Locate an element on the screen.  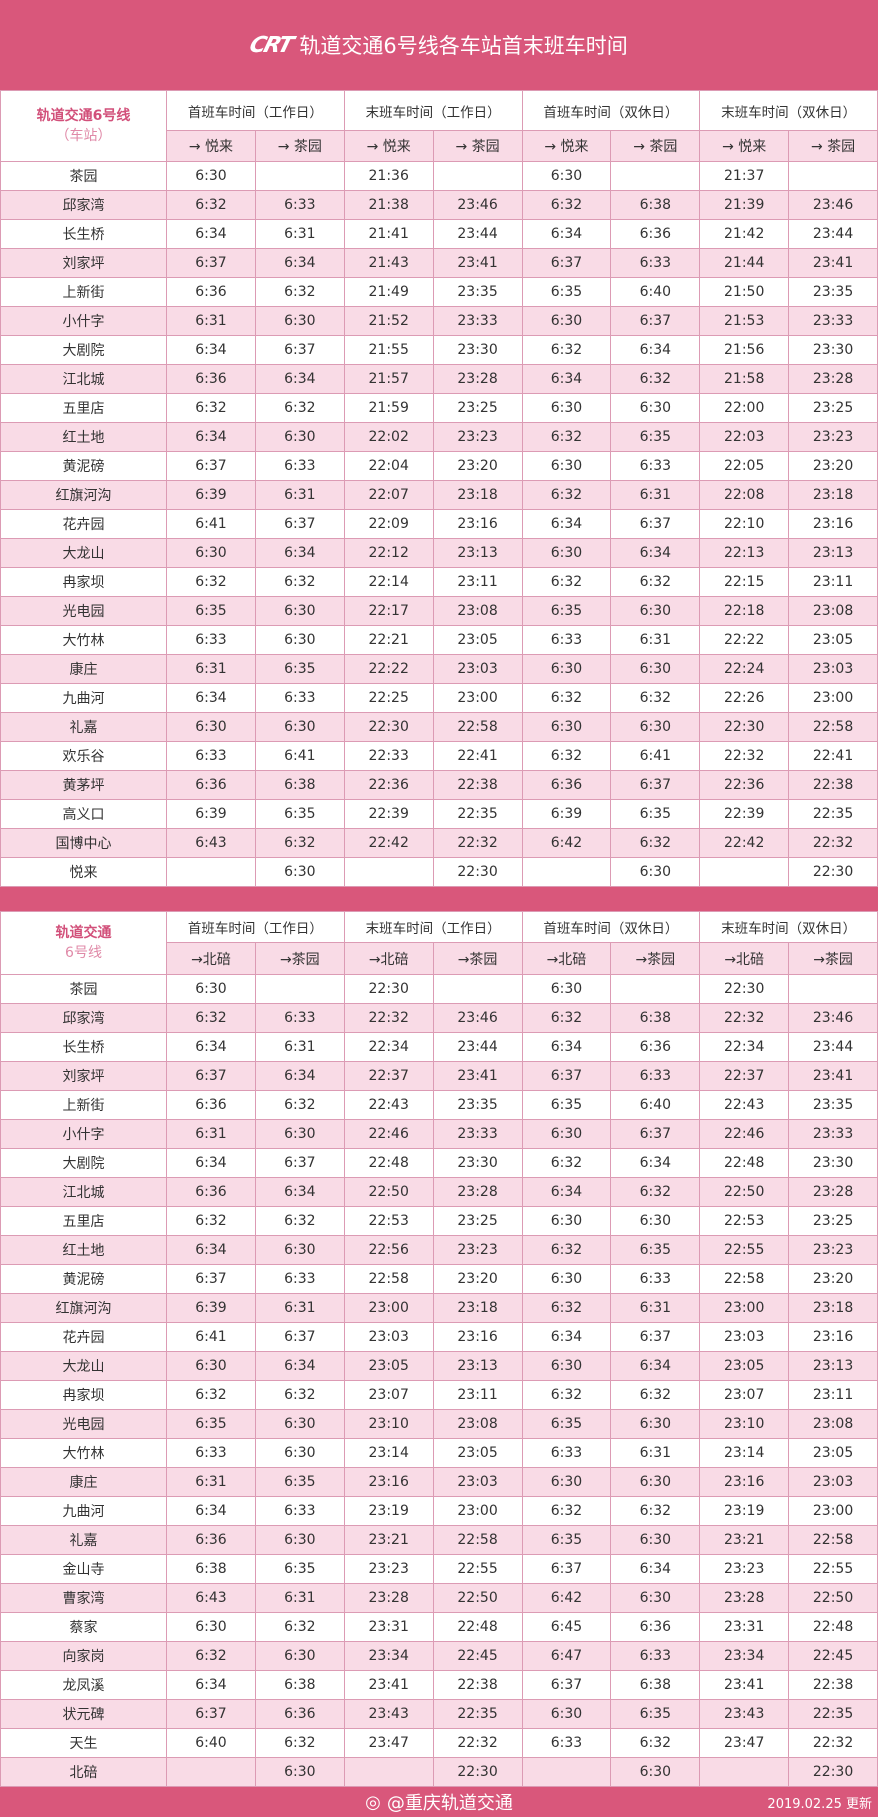
table-row: 冉家坝 6:32 6:32 23:07 23:11 6:32 6:32 23:07 23:11 is located at coordinates (439, 1395).